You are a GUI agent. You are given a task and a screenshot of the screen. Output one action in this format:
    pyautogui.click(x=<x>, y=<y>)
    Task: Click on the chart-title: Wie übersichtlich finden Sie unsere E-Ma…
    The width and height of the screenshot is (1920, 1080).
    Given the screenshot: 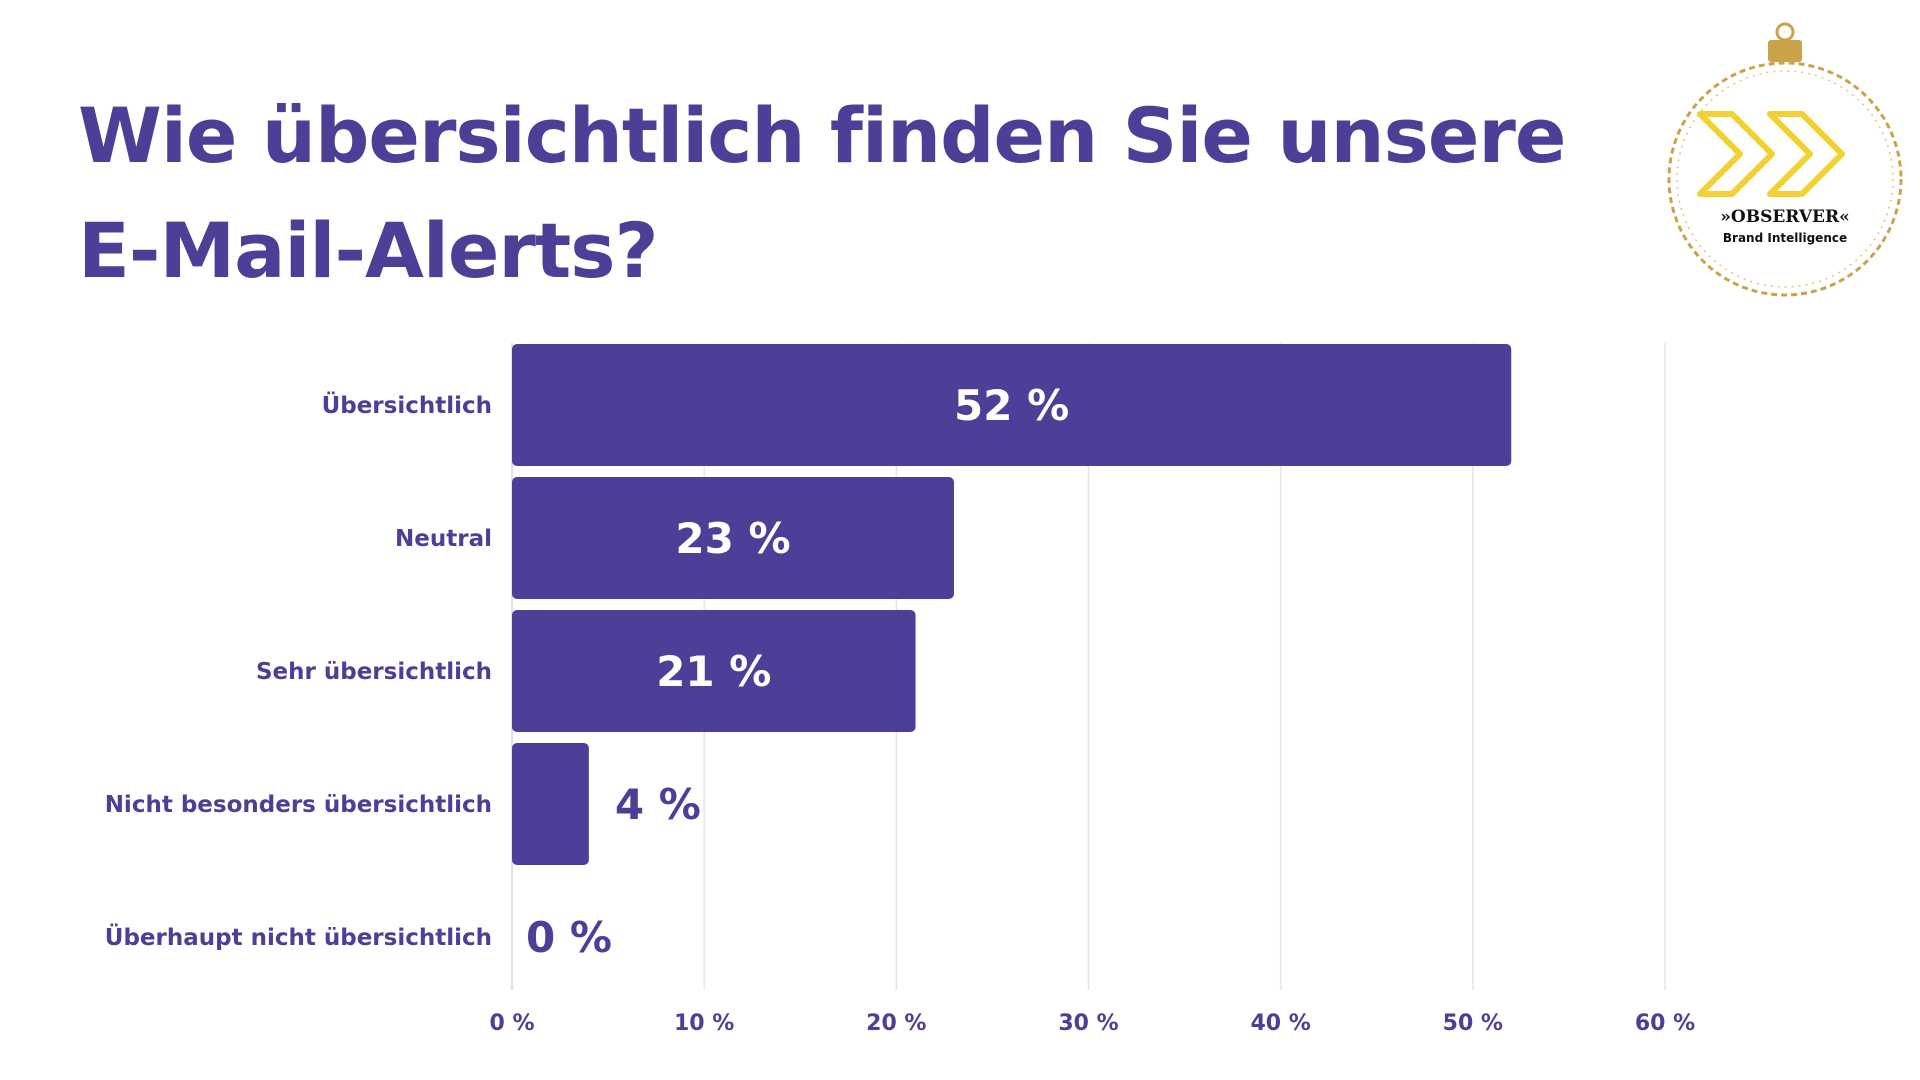 What is the action you would take?
    pyautogui.click(x=822, y=193)
    